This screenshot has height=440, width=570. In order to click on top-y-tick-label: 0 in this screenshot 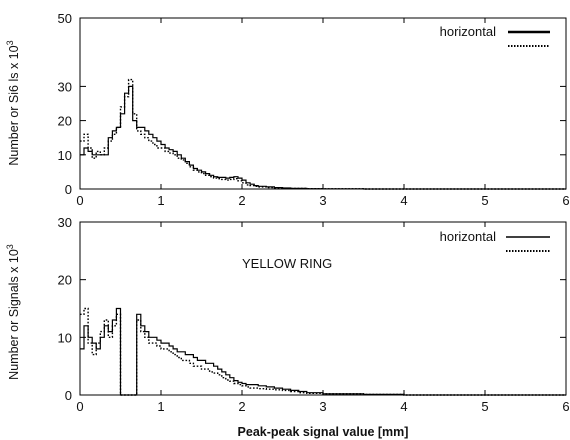, I will do `click(68, 189)`.